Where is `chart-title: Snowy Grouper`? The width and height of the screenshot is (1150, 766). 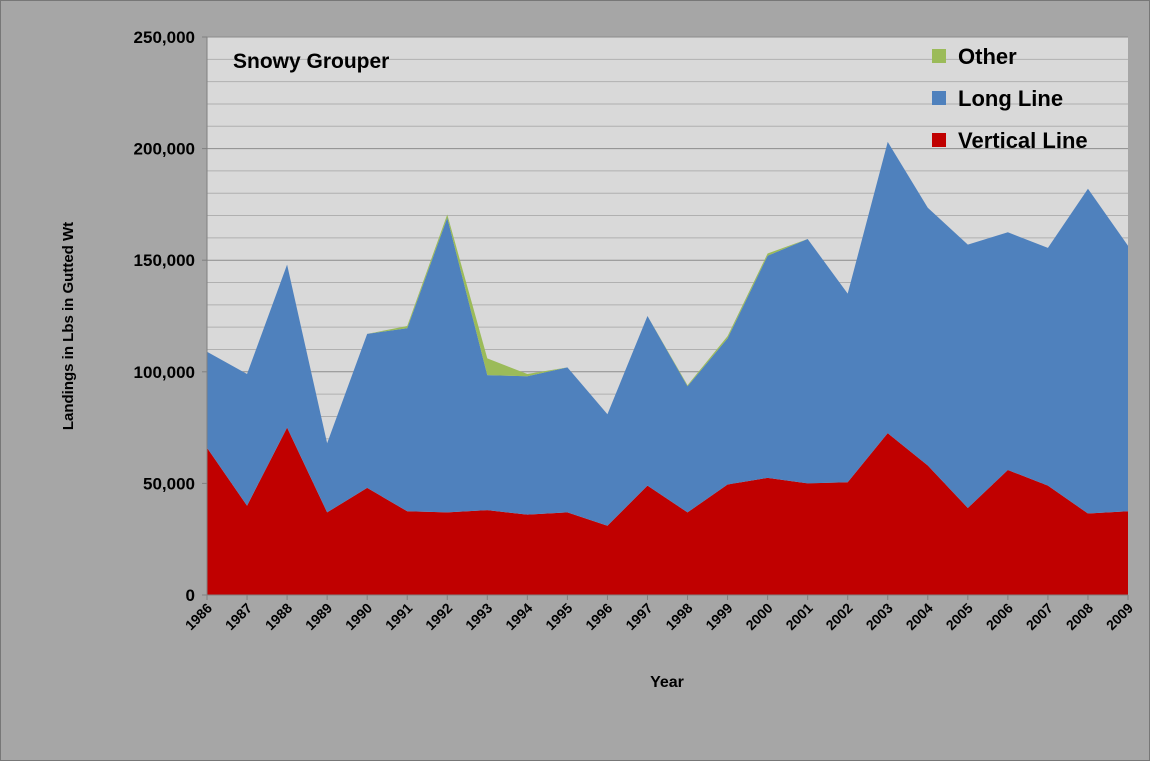
chart-title: Snowy Grouper is located at coordinates (311, 61).